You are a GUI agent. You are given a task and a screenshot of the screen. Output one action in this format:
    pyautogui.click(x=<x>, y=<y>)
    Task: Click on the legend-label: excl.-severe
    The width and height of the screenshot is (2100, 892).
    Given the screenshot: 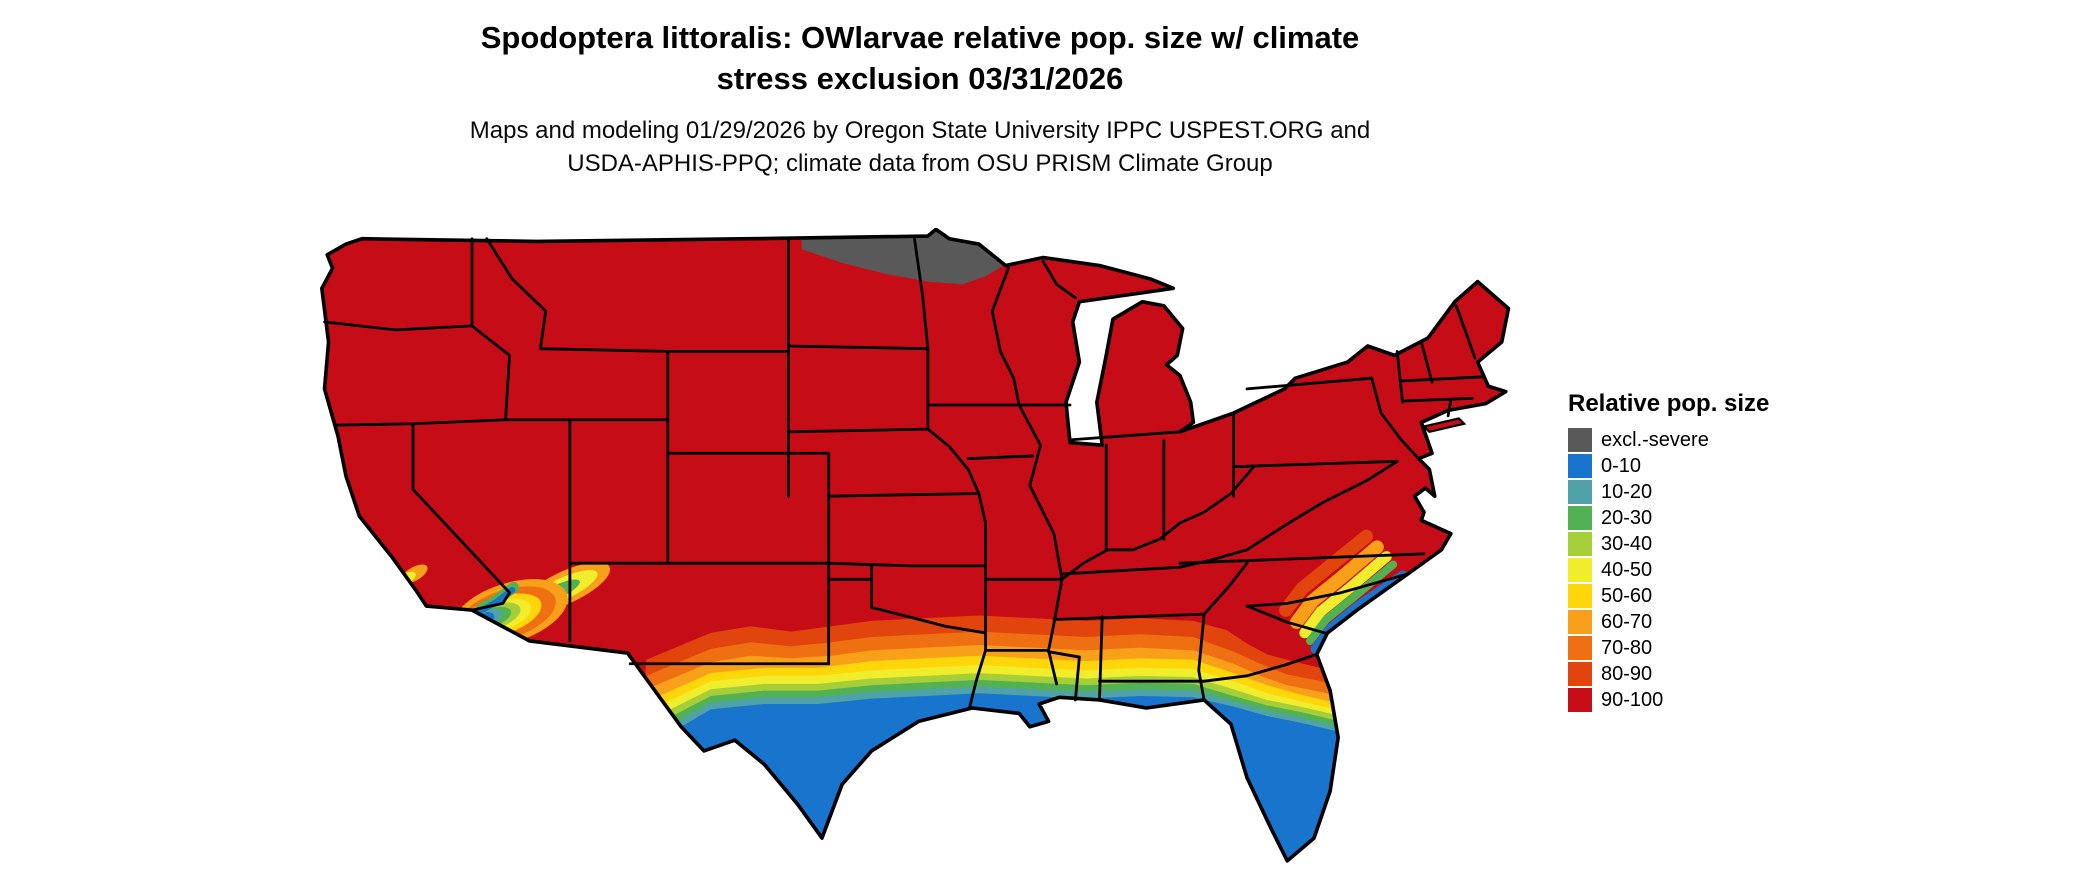 What is the action you would take?
    pyautogui.click(x=1655, y=439)
    